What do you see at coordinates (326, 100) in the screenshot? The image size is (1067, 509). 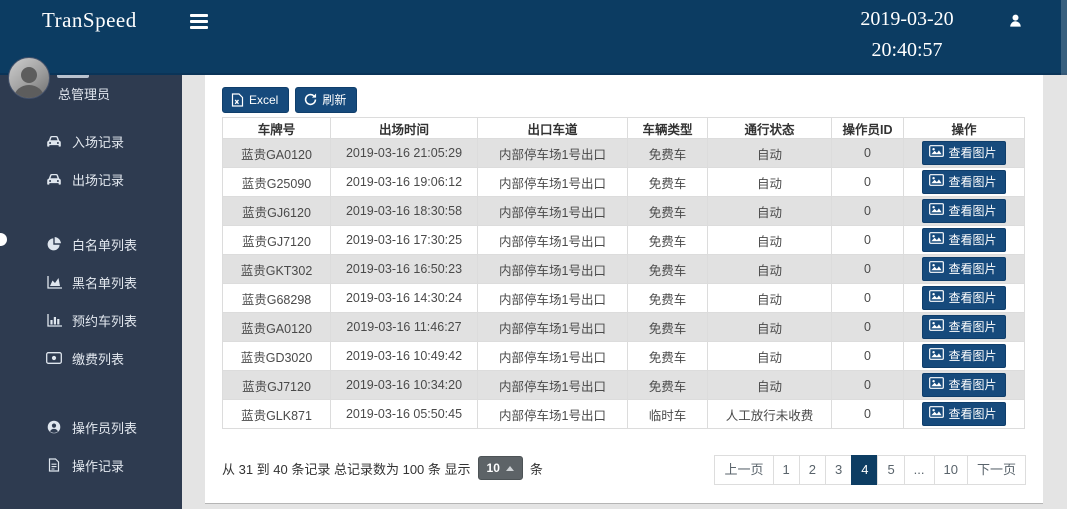 I see `refresh-button: 刷新` at bounding box center [326, 100].